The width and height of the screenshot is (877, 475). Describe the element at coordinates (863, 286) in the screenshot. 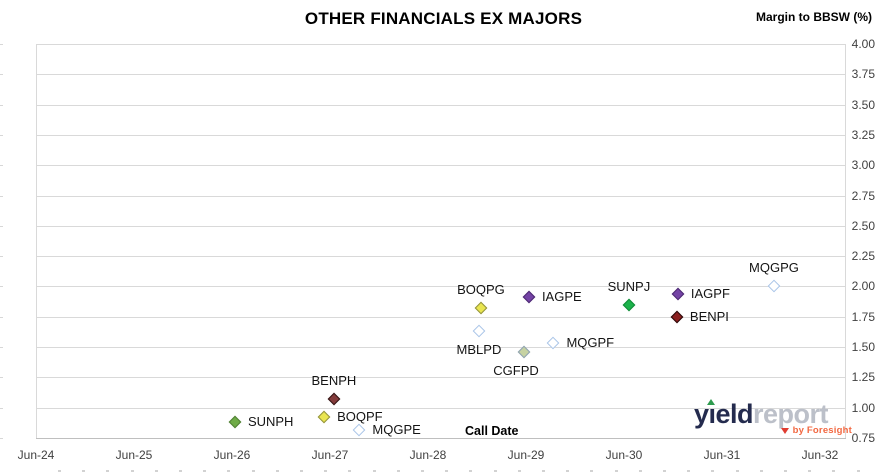

I see `y-tick-label: 2.00` at that location.